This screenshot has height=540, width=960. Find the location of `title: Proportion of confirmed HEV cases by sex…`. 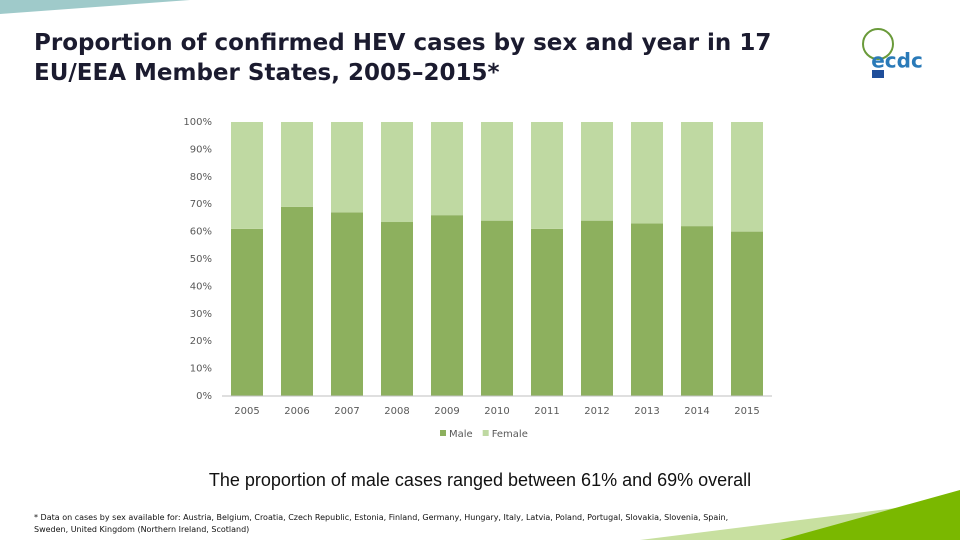

title: Proportion of confirmed HEV cases by sex… is located at coordinates (403, 58).